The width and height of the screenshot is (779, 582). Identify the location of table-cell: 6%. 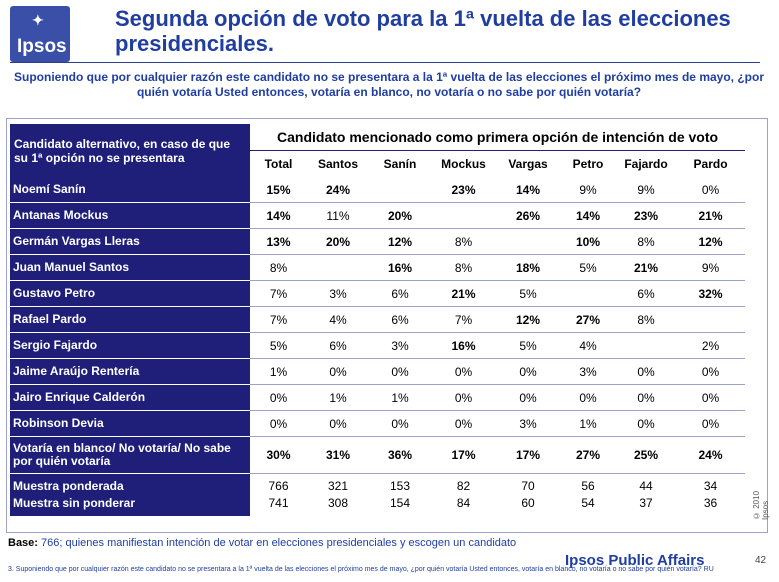
(338, 345).